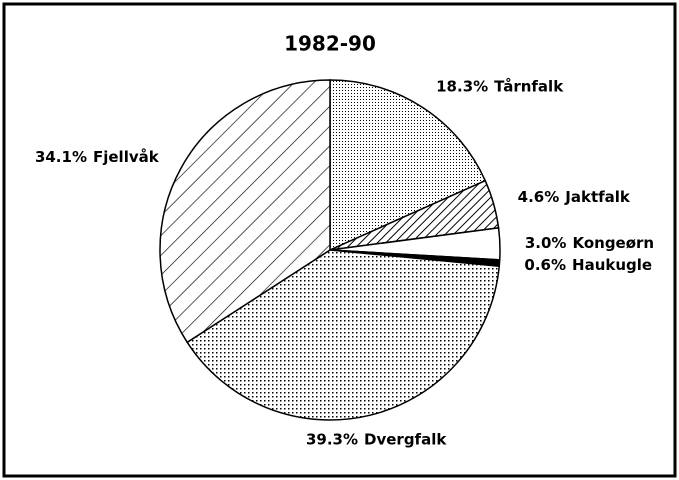 This screenshot has height=480, width=679. Describe the element at coordinates (597, 197) in the screenshot. I see `slice-category-label: Jaktfalk` at that location.